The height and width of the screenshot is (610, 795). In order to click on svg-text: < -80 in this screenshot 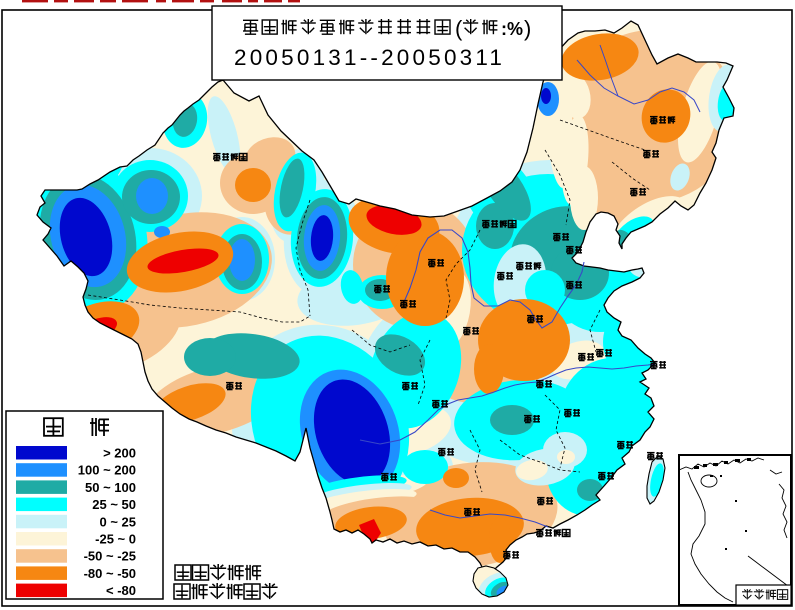, I will do `click(121, 590)`.